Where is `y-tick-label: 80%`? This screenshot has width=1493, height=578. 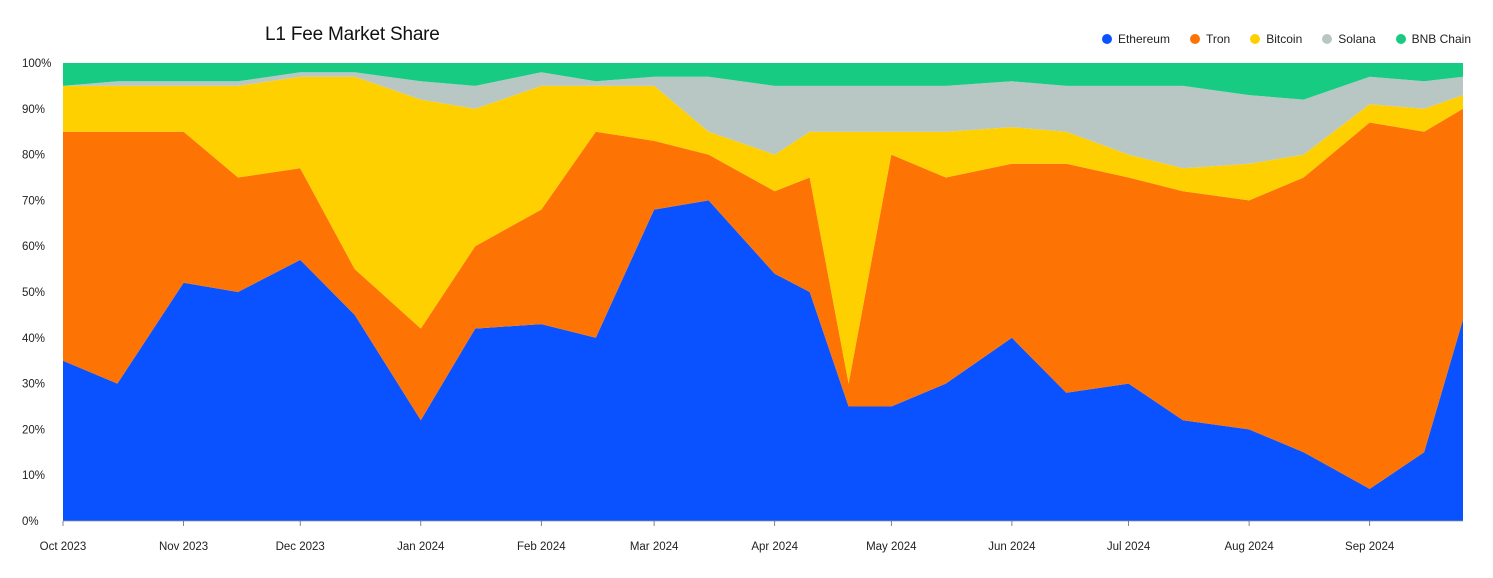 y-tick-label: 80% is located at coordinates (33, 156).